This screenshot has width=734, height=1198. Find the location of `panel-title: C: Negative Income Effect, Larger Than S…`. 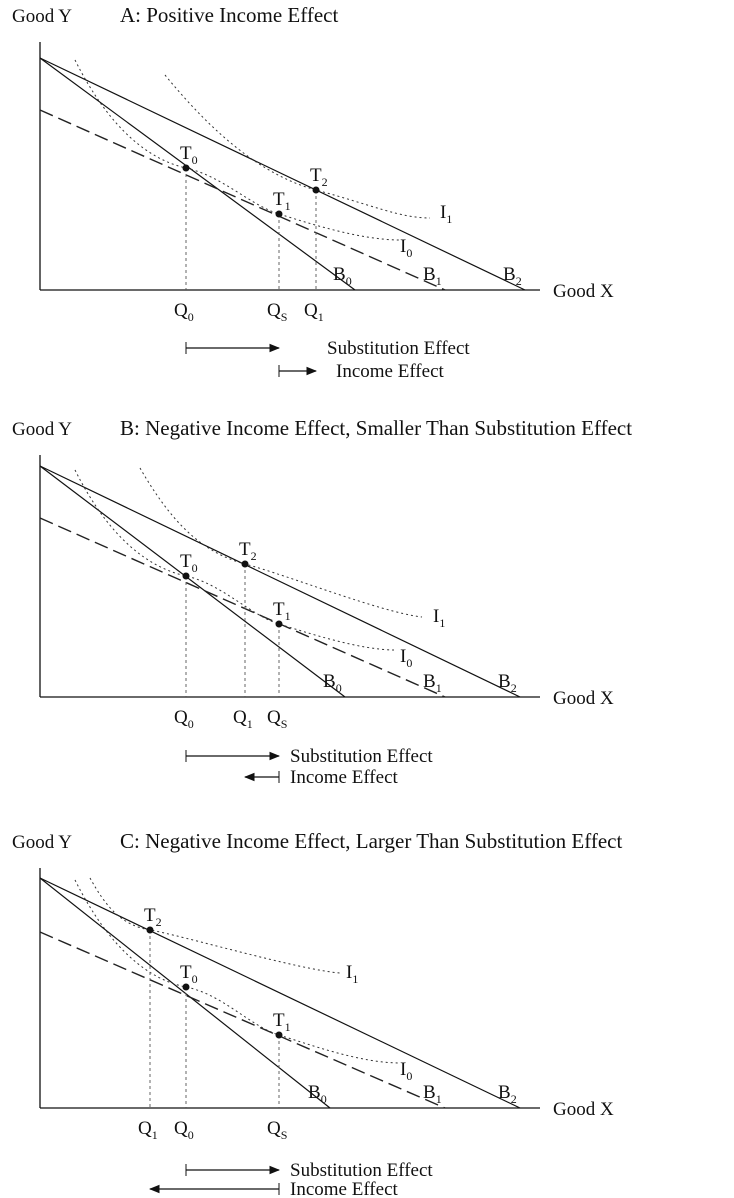

panel-title: C: Negative Income Effect, Larger Than S… is located at coordinates (371, 841).